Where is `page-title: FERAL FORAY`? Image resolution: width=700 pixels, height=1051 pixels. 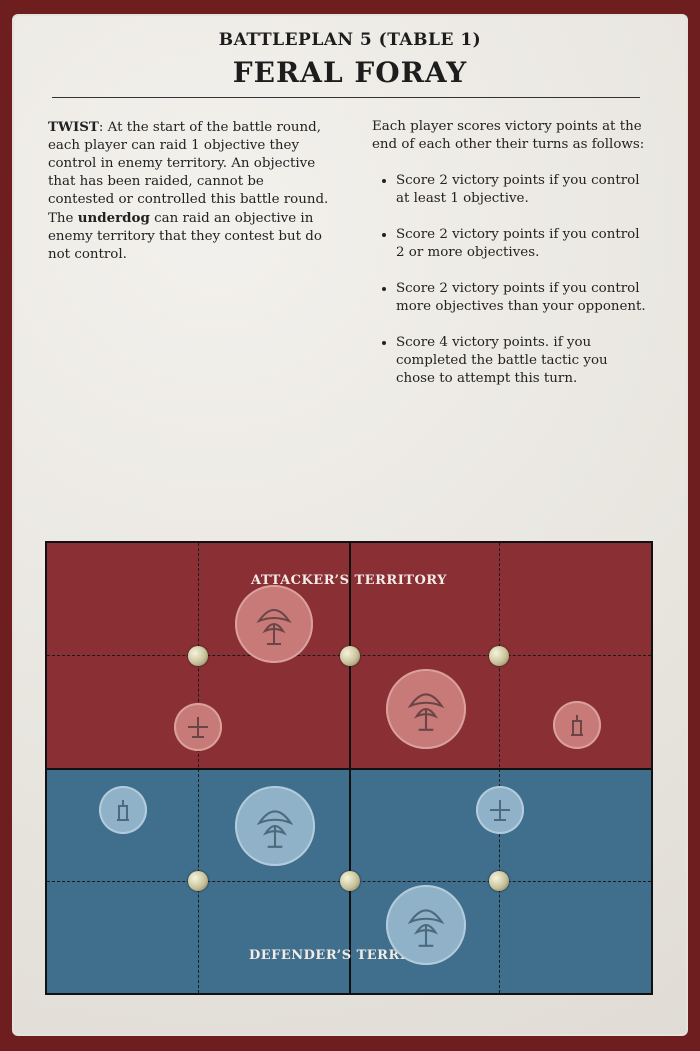 page-title: FERAL FORAY is located at coordinates (350, 72).